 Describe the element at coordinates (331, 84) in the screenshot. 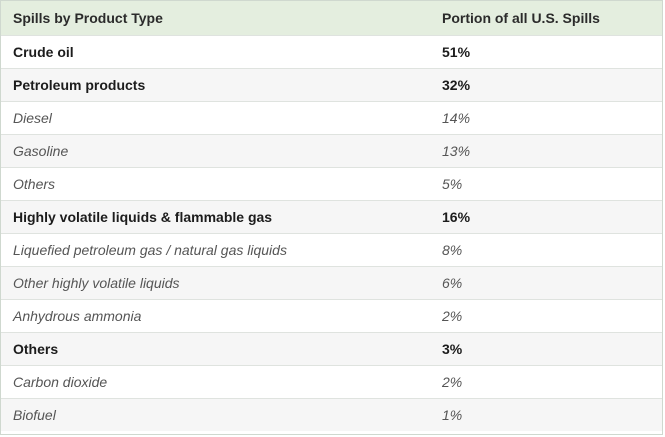

I see `table-row: Petroleum products 32%` at that location.